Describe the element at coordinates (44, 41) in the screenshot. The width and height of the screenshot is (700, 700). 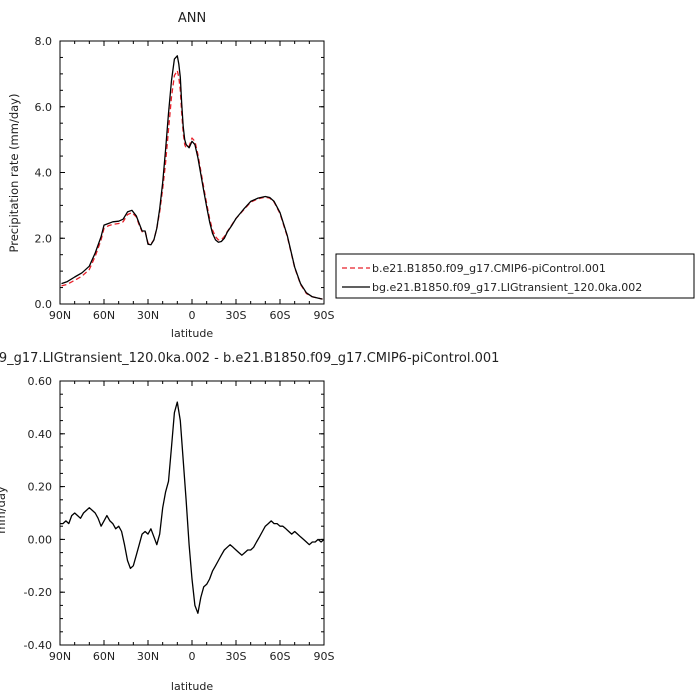
I see `y-tick-label: 8.0` at that location.